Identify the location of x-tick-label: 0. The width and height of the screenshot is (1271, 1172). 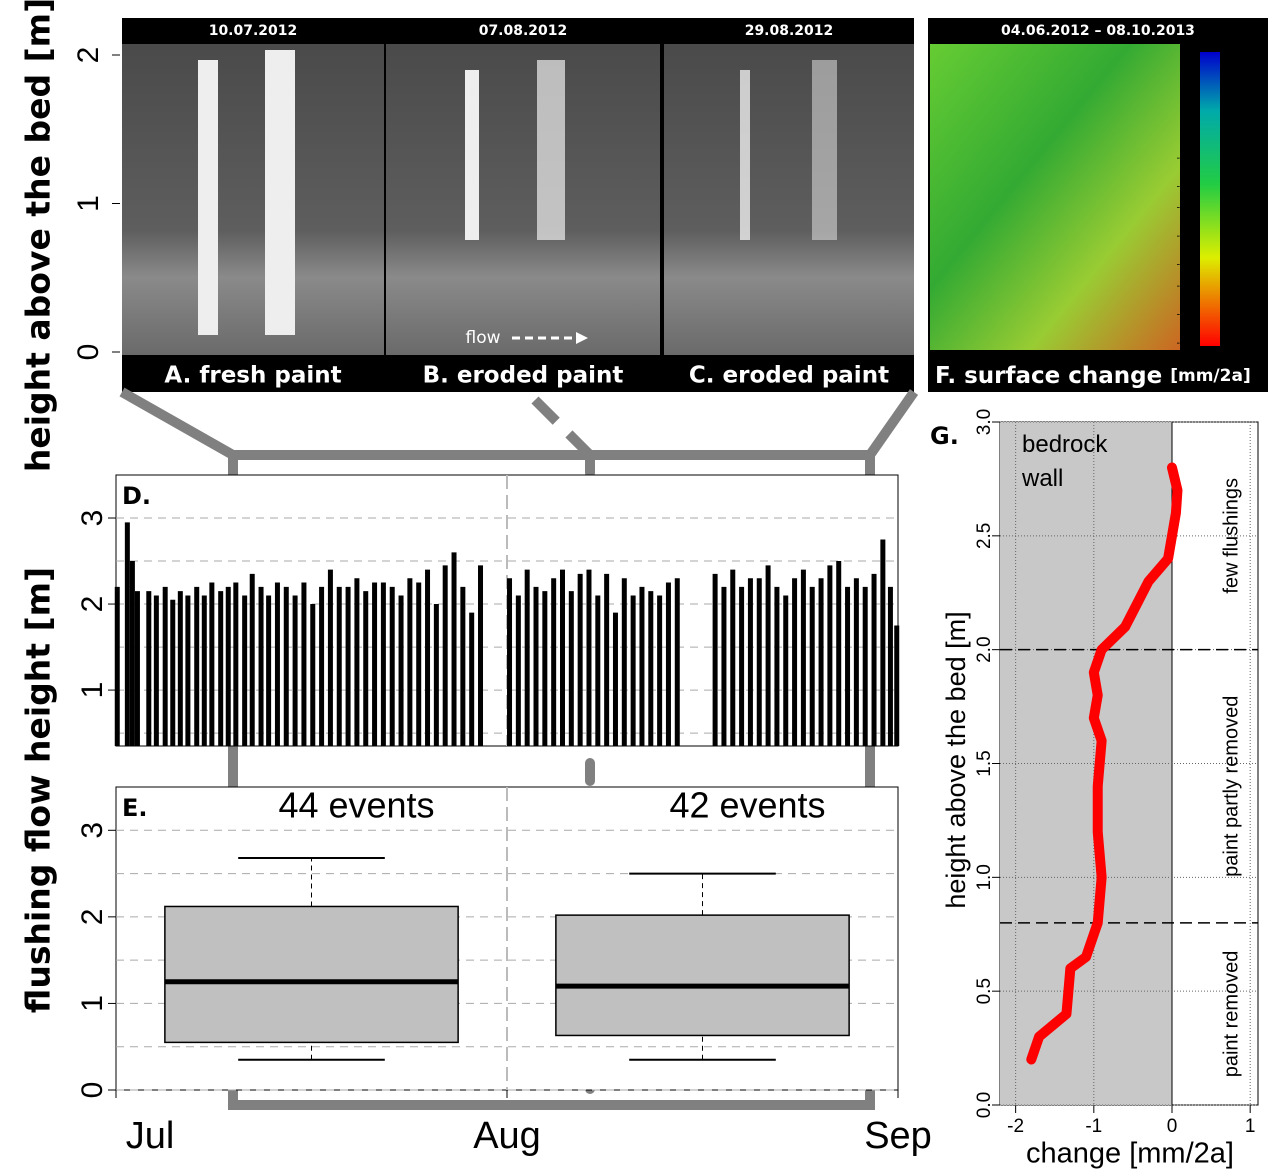
(1172, 1126).